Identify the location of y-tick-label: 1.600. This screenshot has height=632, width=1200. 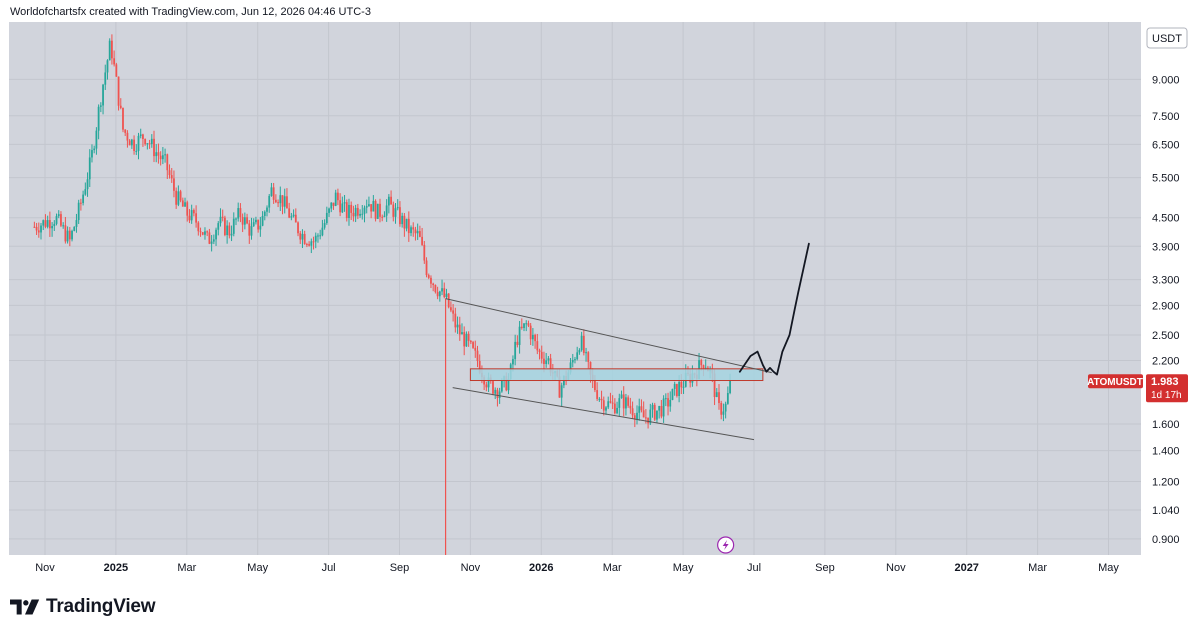
(1166, 425).